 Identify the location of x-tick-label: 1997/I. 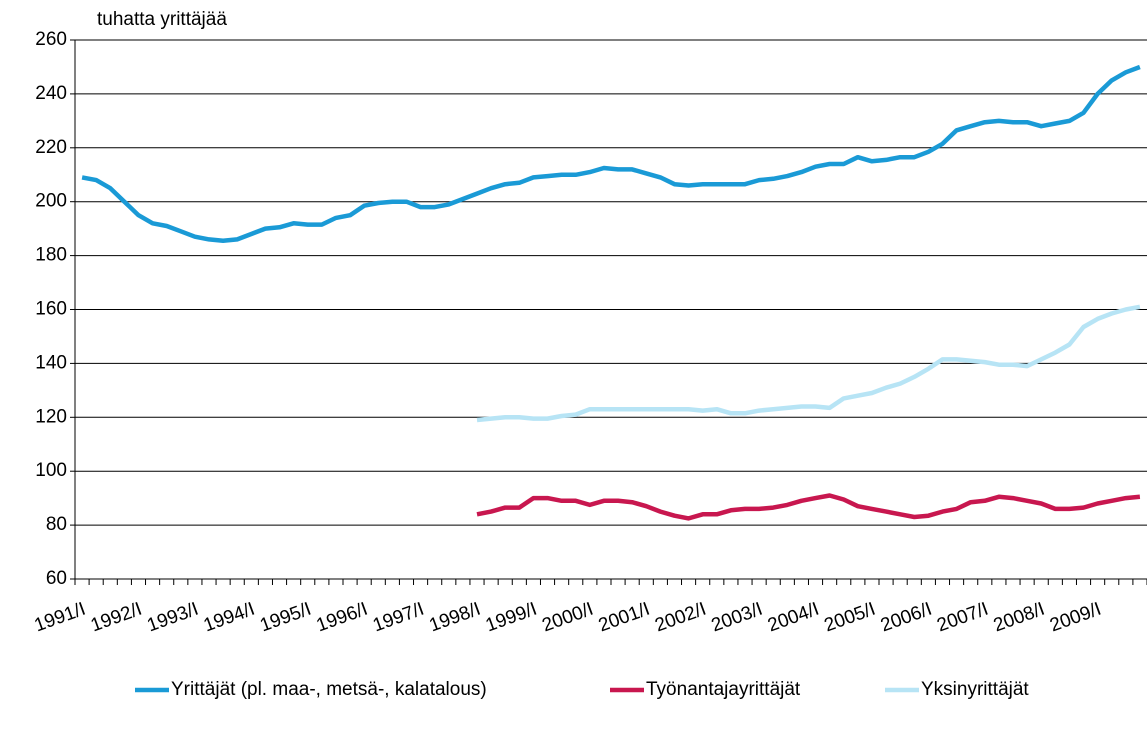
(398, 618).